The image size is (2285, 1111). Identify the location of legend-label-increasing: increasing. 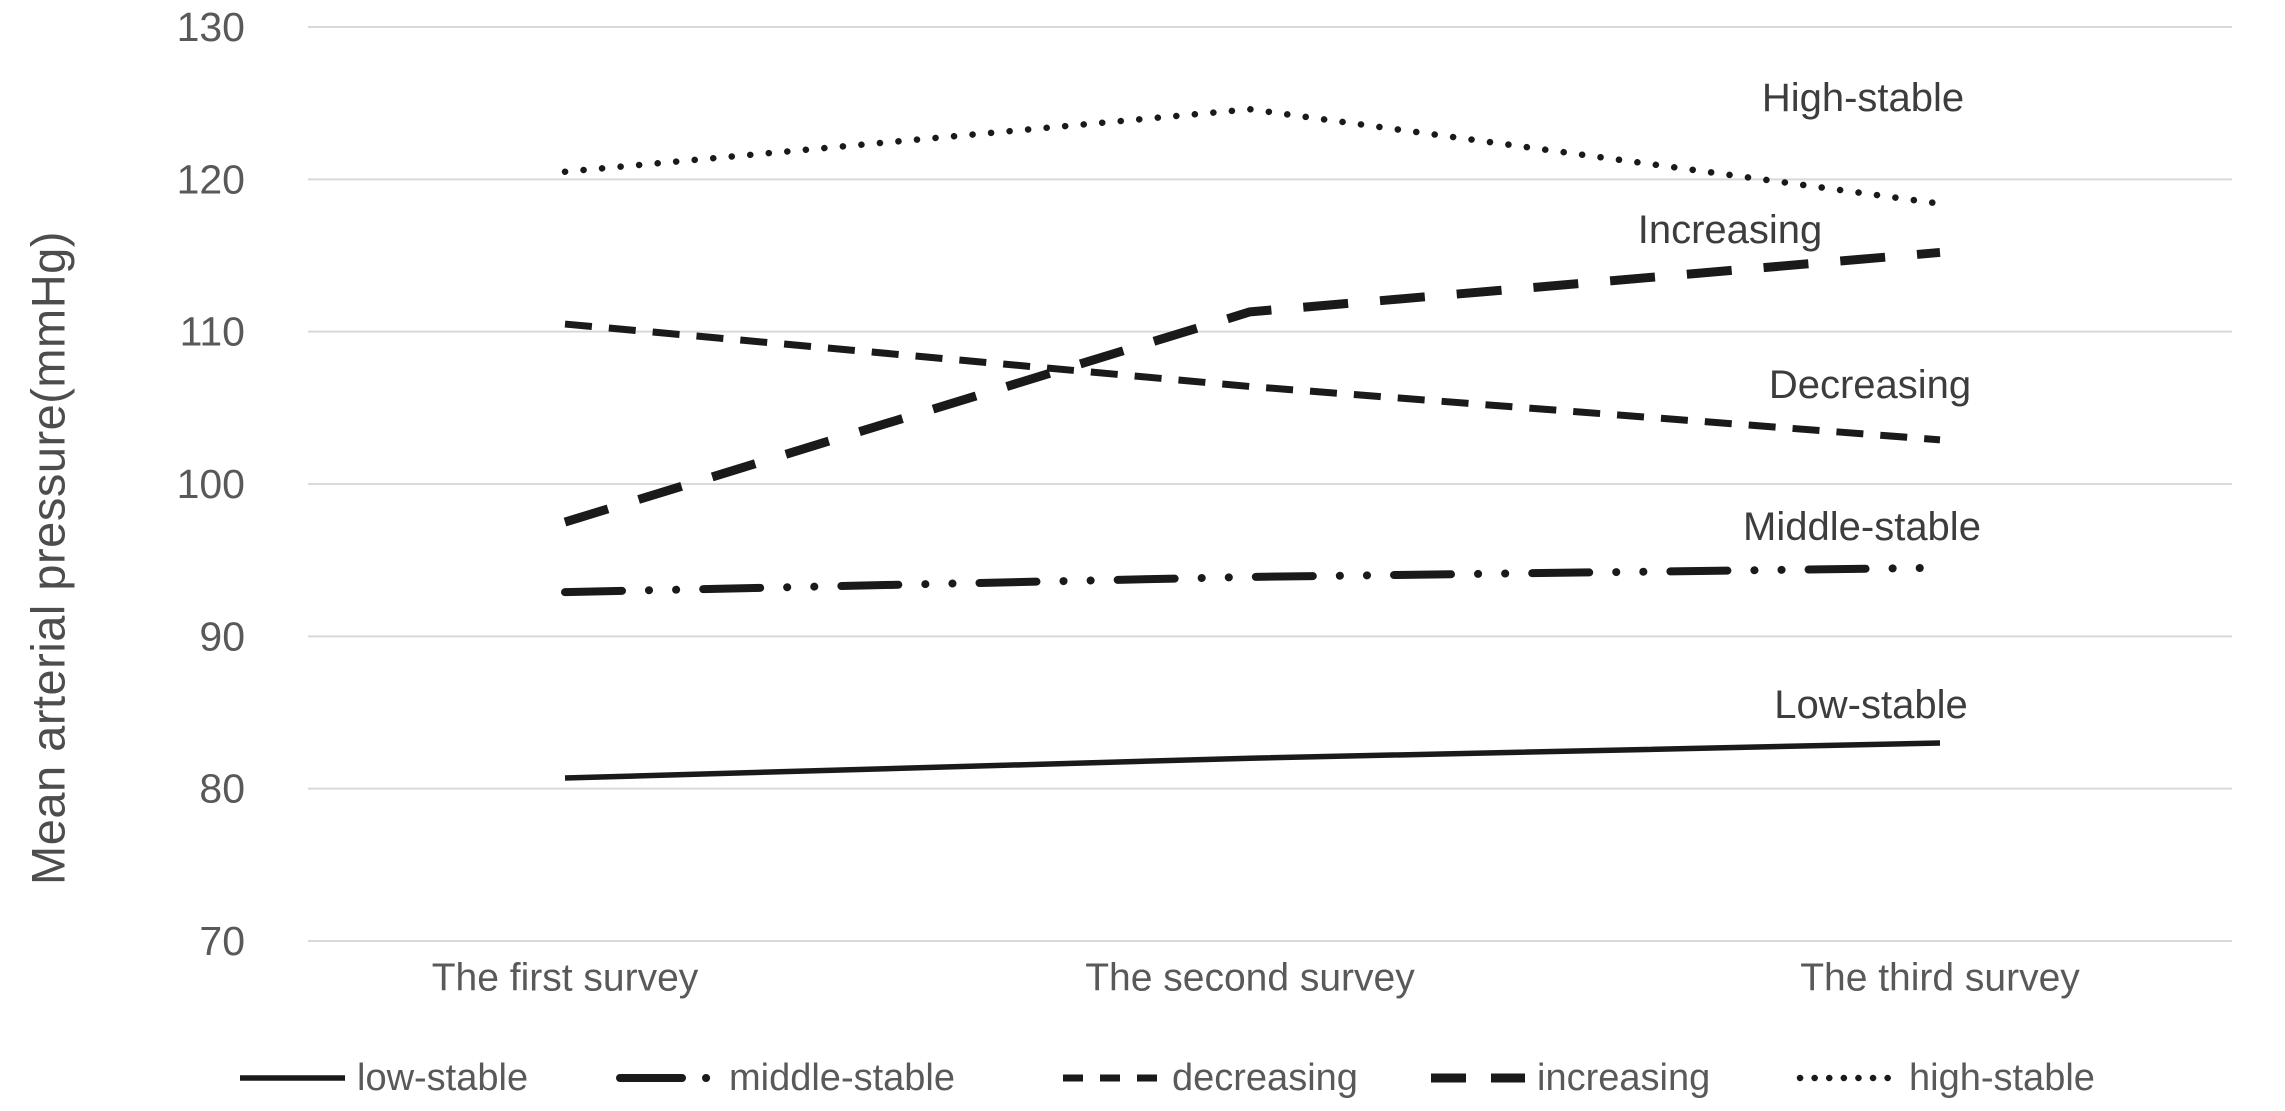
(1623, 1078).